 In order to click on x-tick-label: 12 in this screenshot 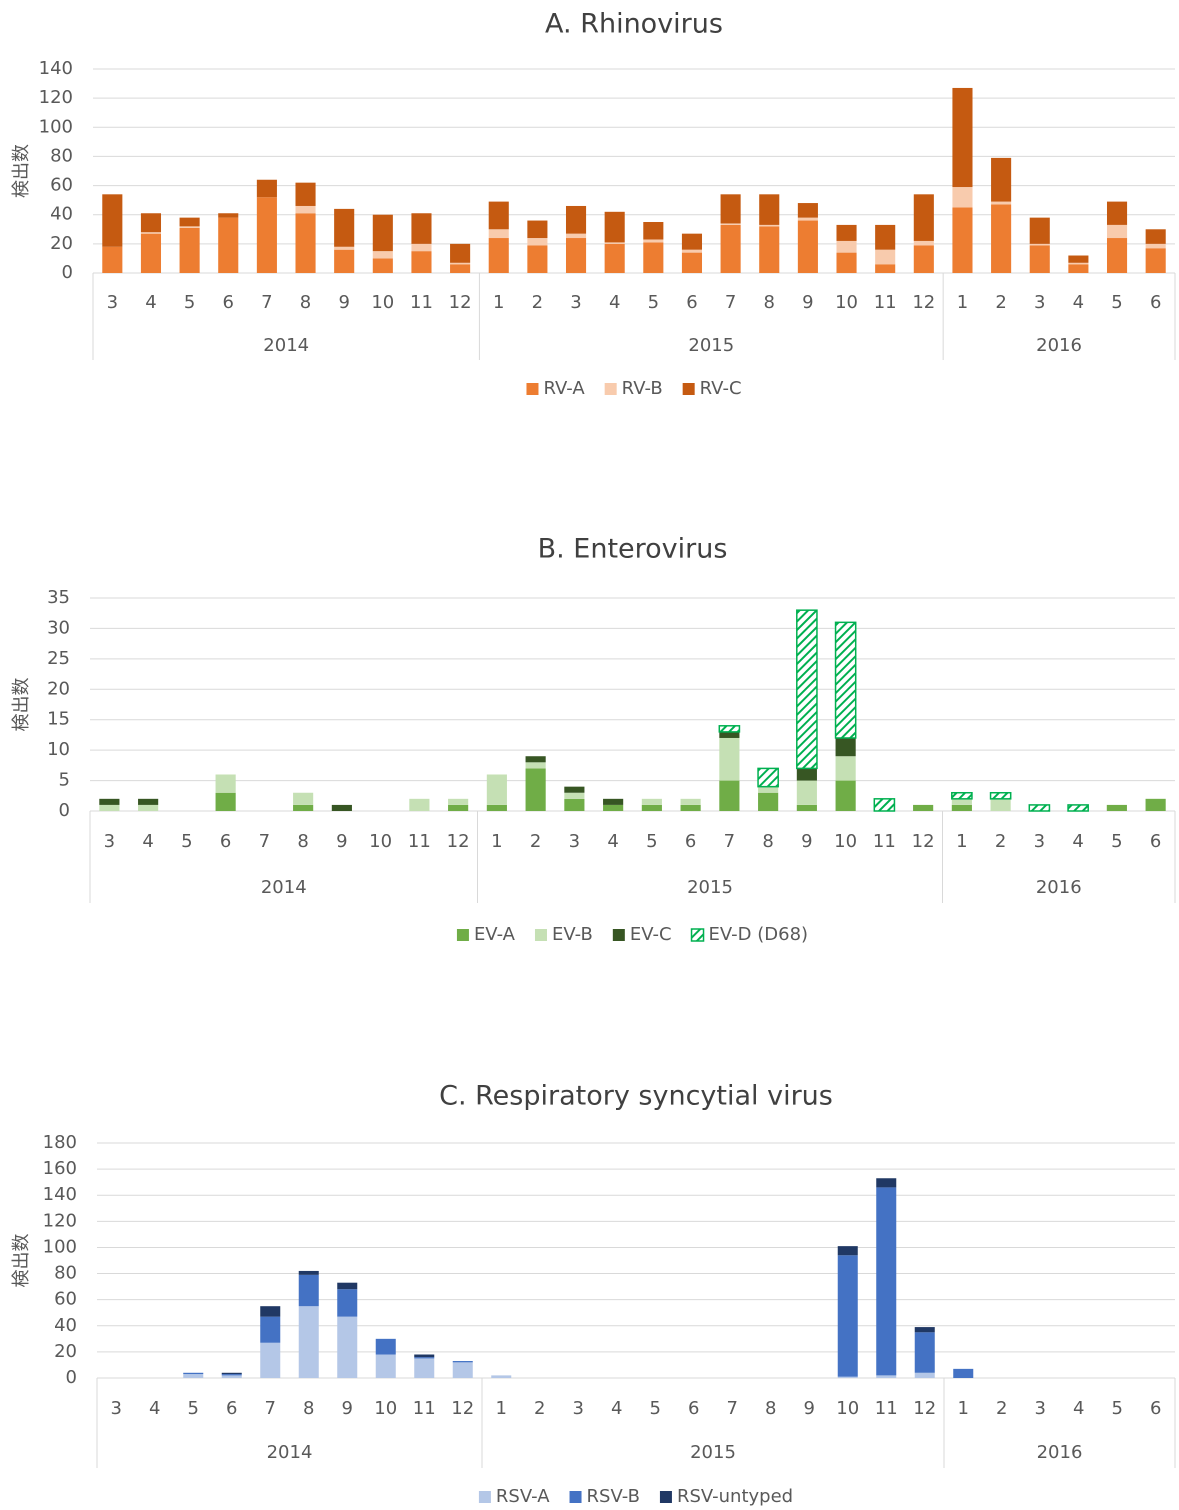, I will do `click(923, 302)`.